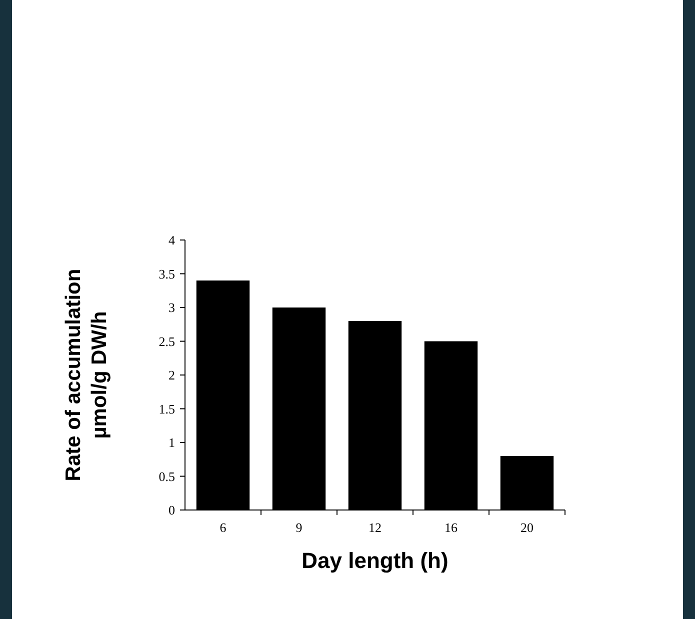 The width and height of the screenshot is (695, 619). I want to click on y-tick-label: 2.5, so click(166, 341).